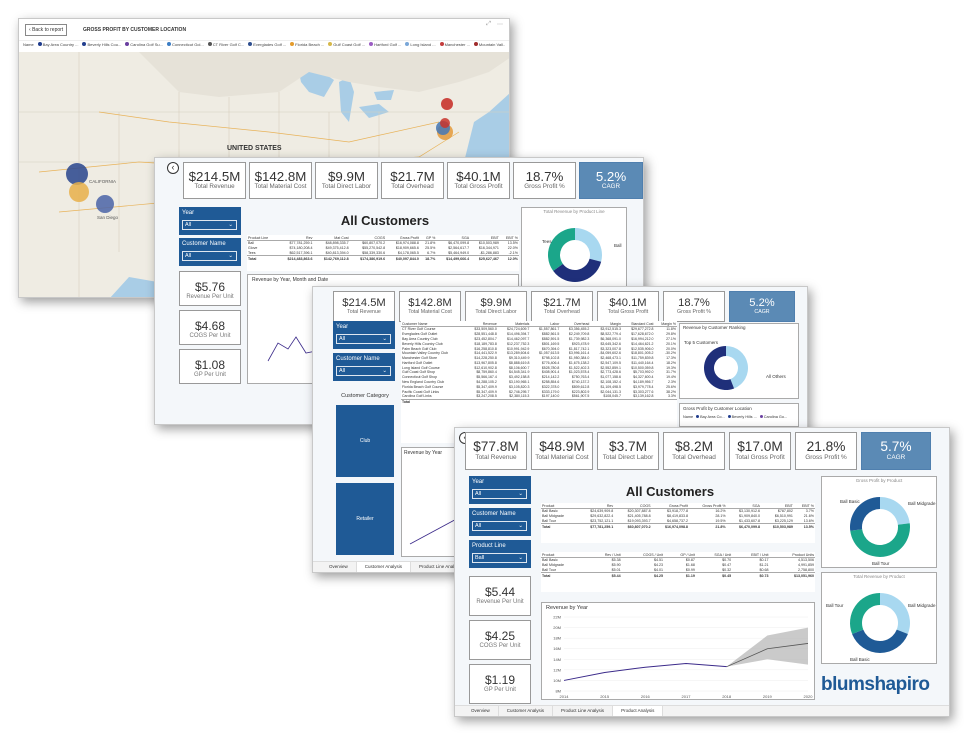 Image resolution: width=964 pixels, height=744 pixels. What do you see at coordinates (575, 324) in the screenshot?
I see `column-header: Overhead` at bounding box center [575, 324].